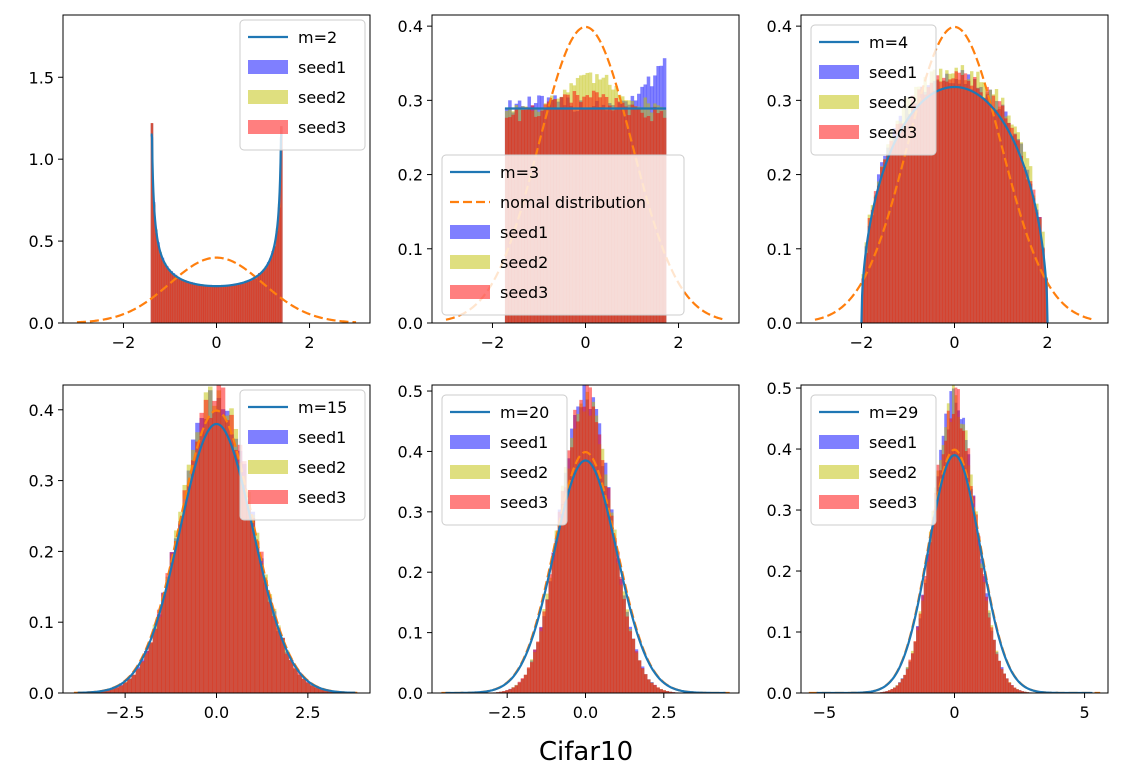 The image size is (1123, 781). What do you see at coordinates (41, 693) in the screenshot?
I see `y-tick-label: 0.0` at bounding box center [41, 693].